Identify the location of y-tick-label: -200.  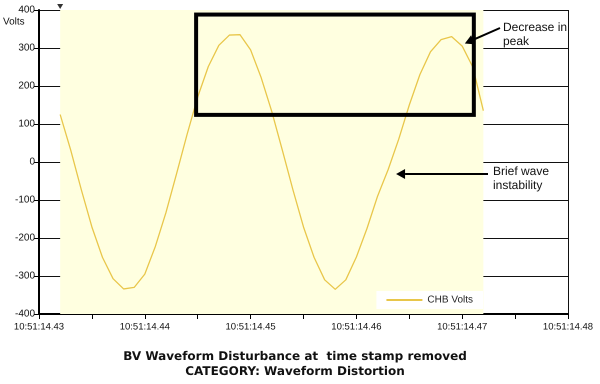
(25, 238).